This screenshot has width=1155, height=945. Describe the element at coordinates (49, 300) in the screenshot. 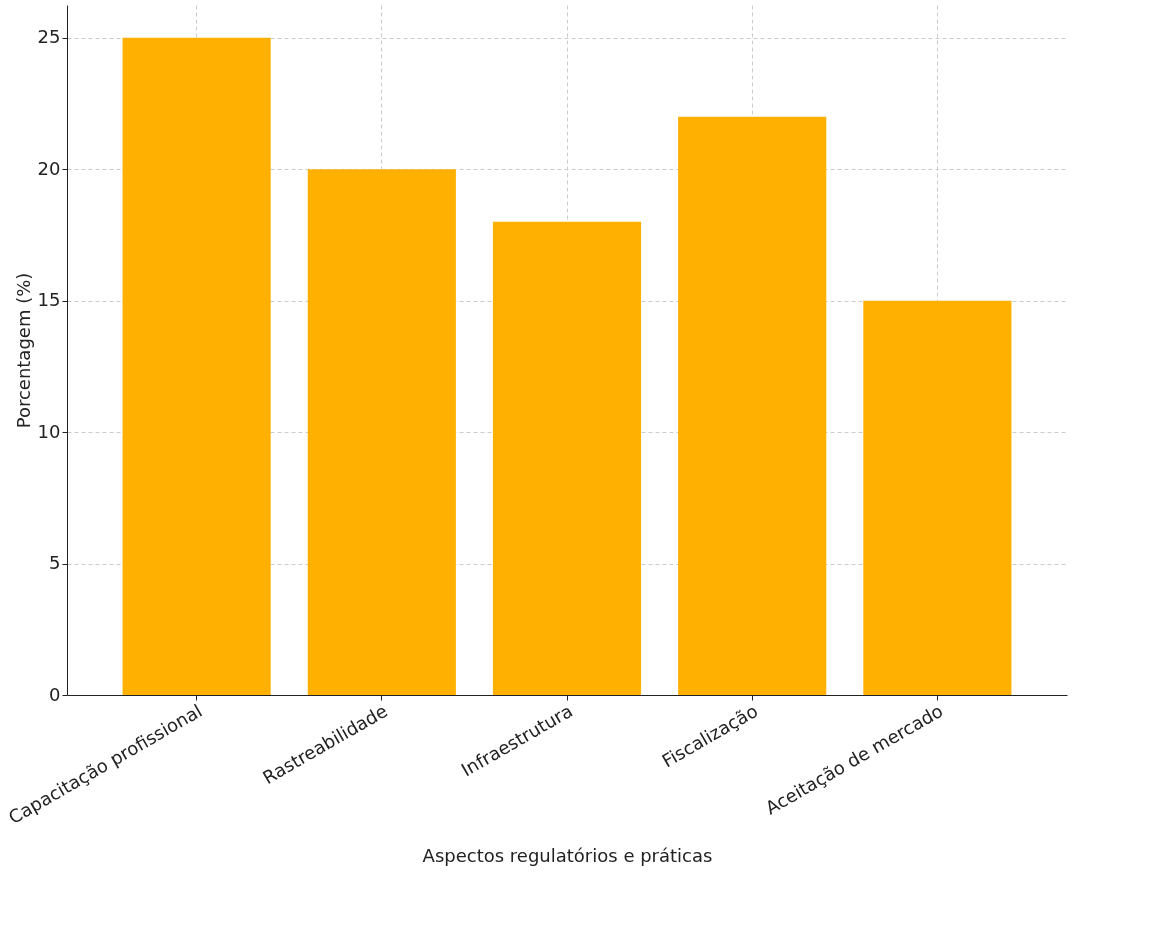

I see `y-tick-label: 15` at that location.